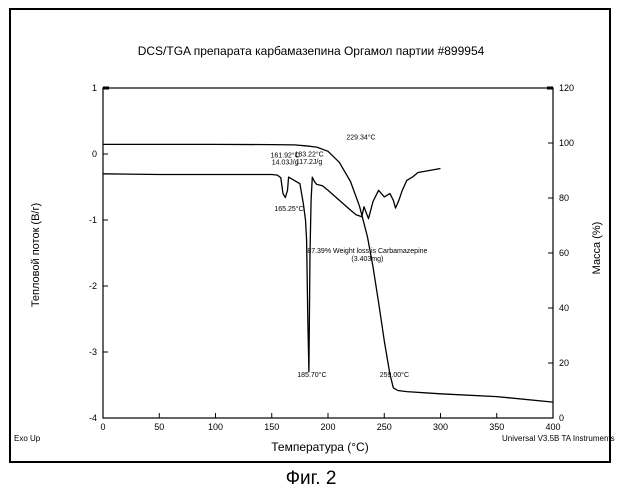 Image resolution: width=622 pixels, height=500 pixels. I want to click on annotation-label: 117.2J/g, so click(309, 162).